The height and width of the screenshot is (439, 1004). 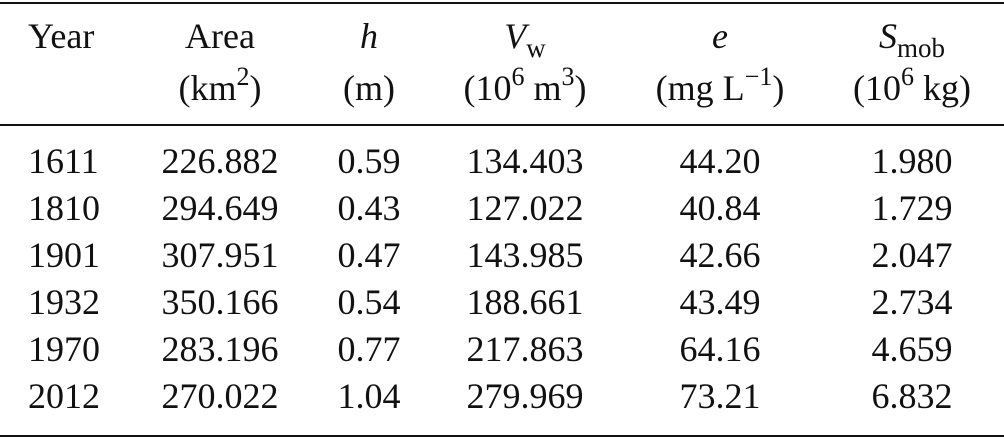 I want to click on header-vw: Vw, so click(x=525, y=39).